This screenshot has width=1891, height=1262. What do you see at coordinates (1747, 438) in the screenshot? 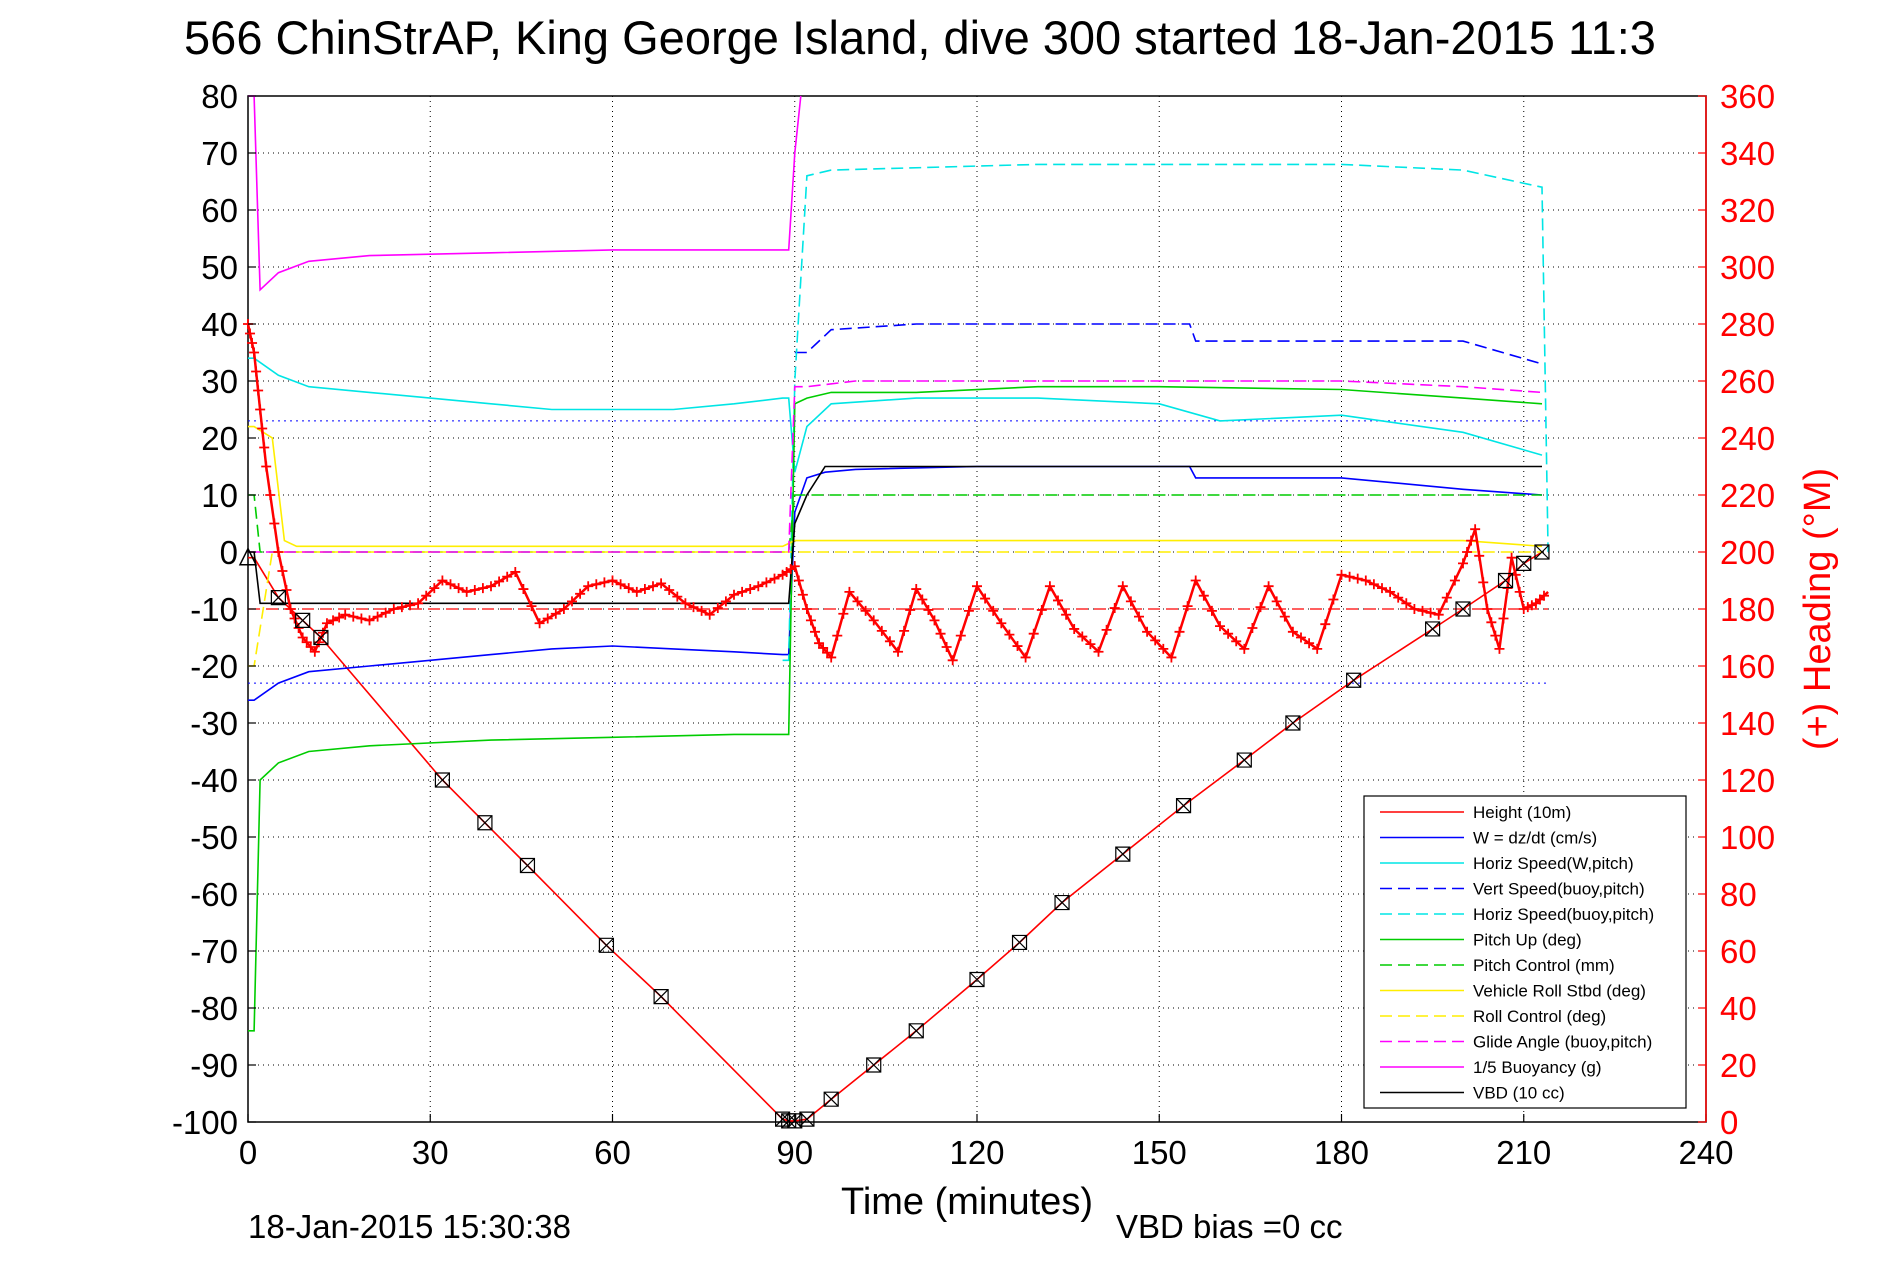
I see `y2-tick-label: 240` at bounding box center [1747, 438].